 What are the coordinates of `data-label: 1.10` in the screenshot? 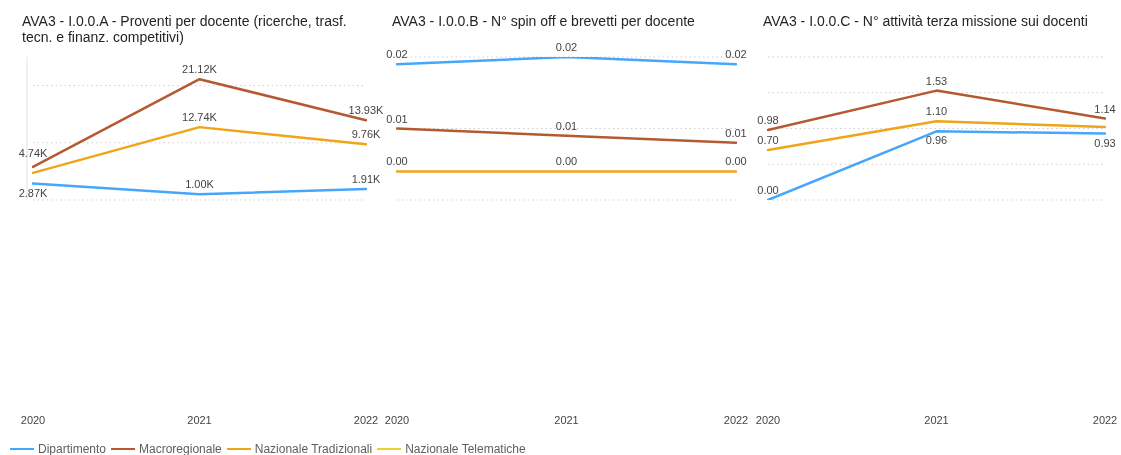 It's located at (936, 111).